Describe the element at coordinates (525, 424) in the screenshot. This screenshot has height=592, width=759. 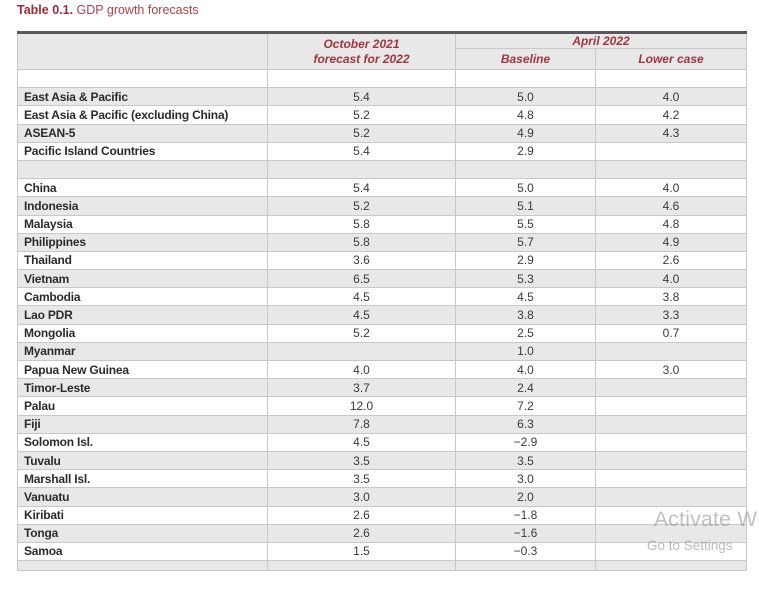
I see `baseline-value-cell: 6.3` at that location.